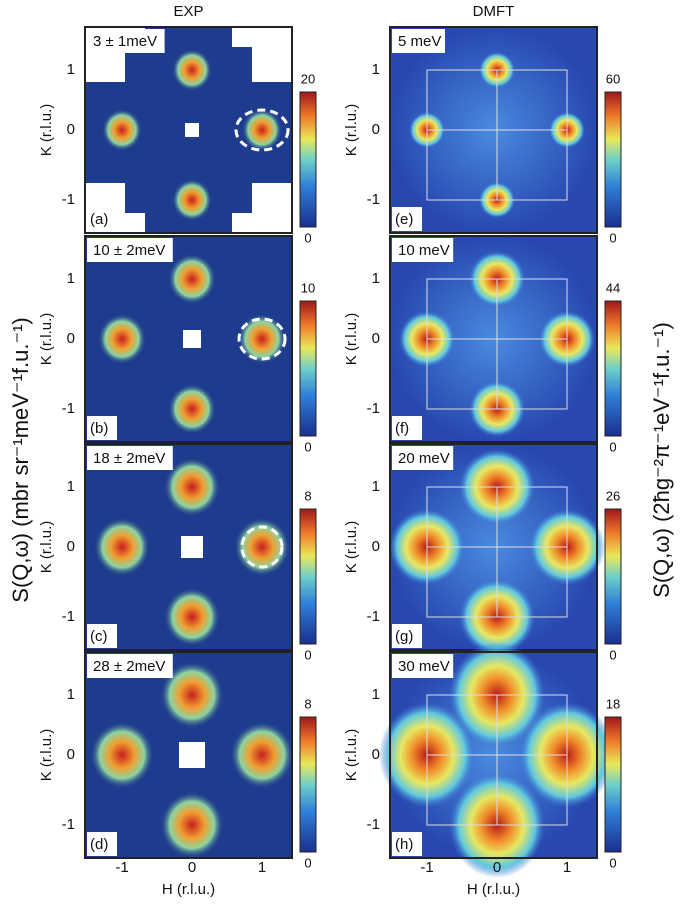 Image resolution: width=685 pixels, height=910 pixels. I want to click on panel-tag: (c), so click(99, 636).